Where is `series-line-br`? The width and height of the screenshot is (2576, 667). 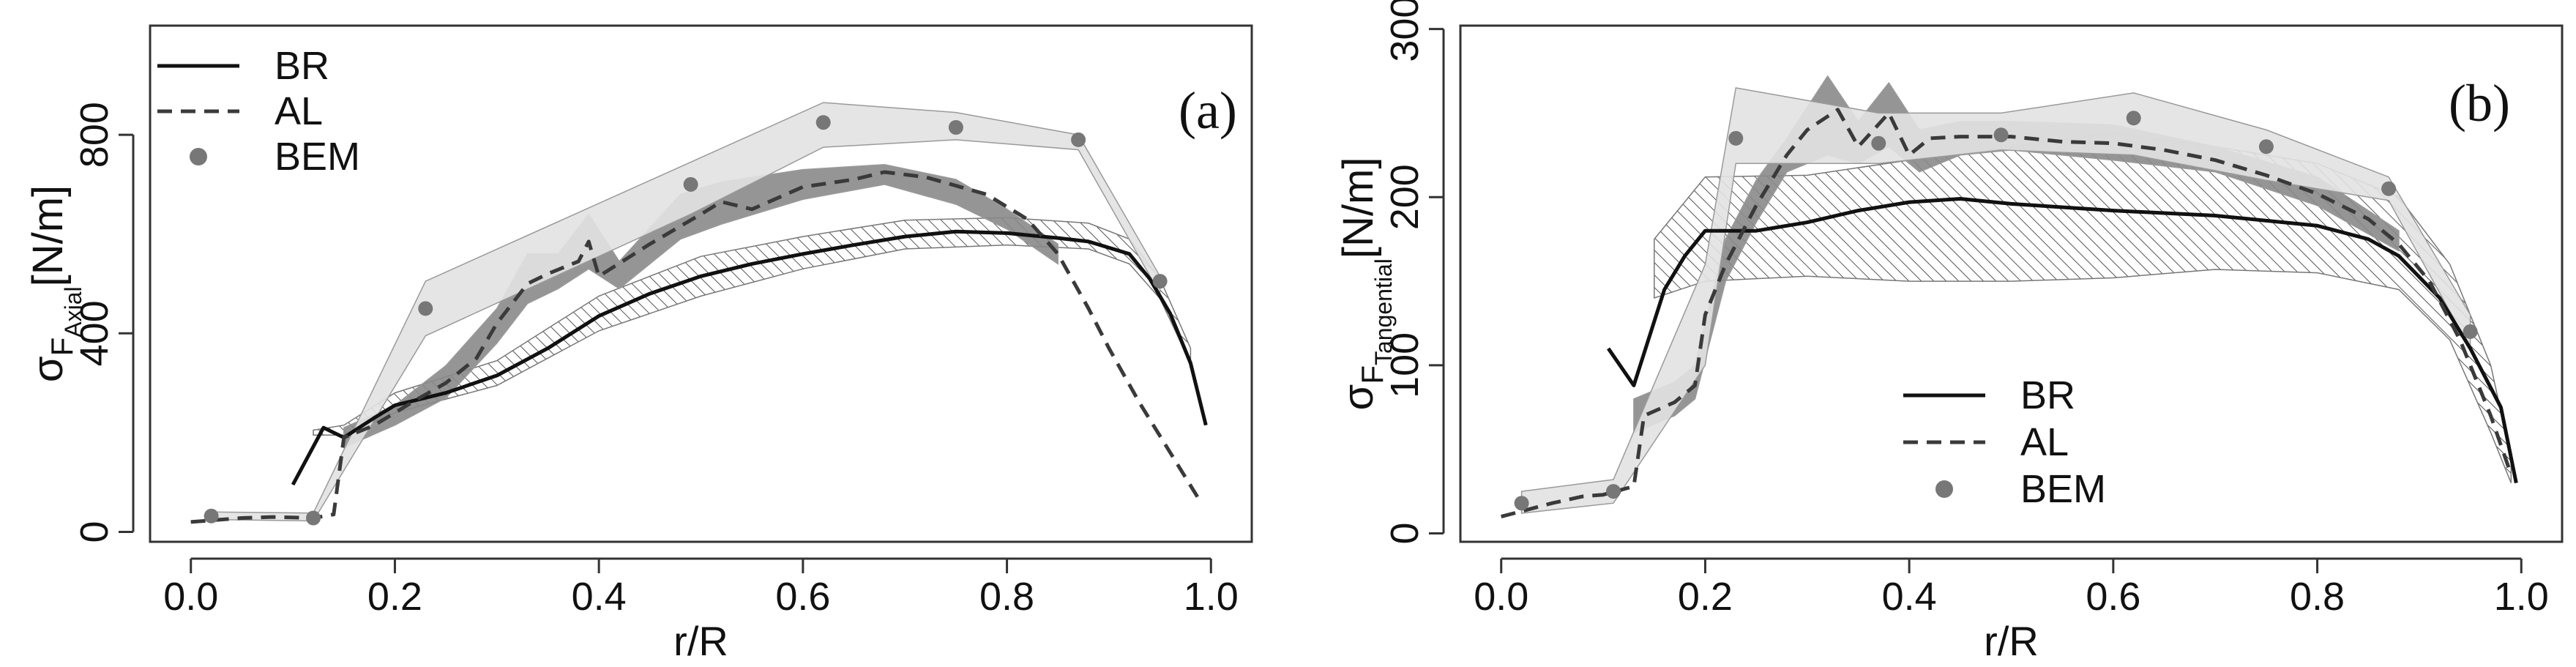
series-line-br is located at coordinates (749, 357).